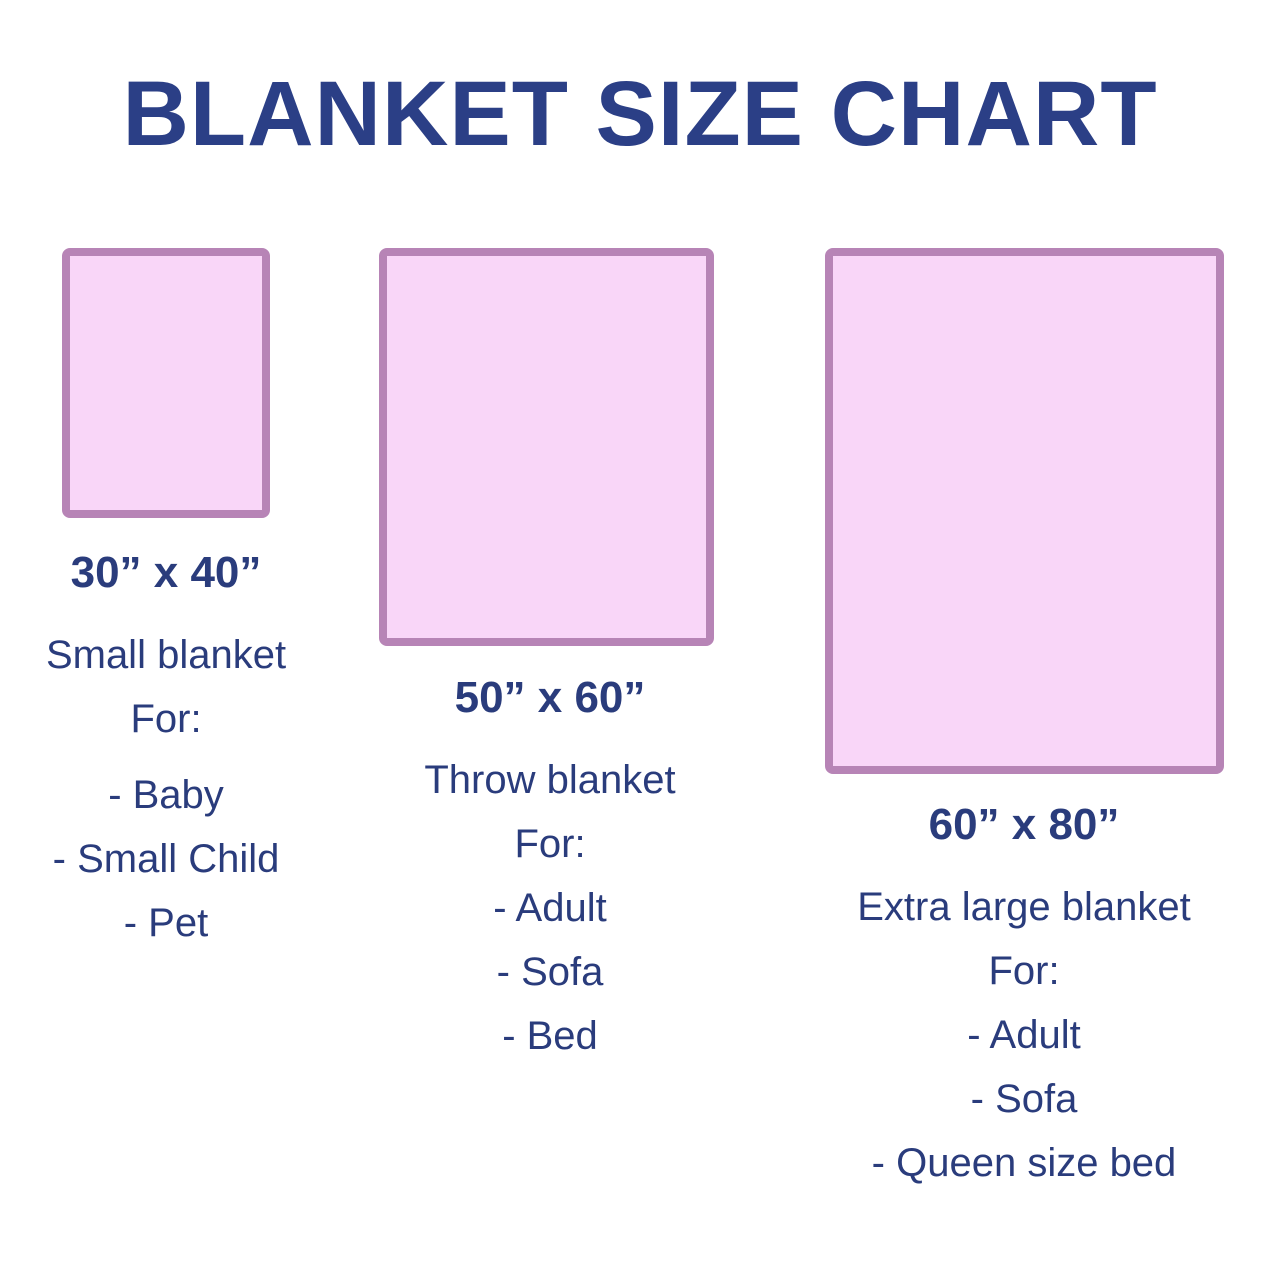  What do you see at coordinates (550, 1036) in the screenshot?
I see `use-item: - Bed` at bounding box center [550, 1036].